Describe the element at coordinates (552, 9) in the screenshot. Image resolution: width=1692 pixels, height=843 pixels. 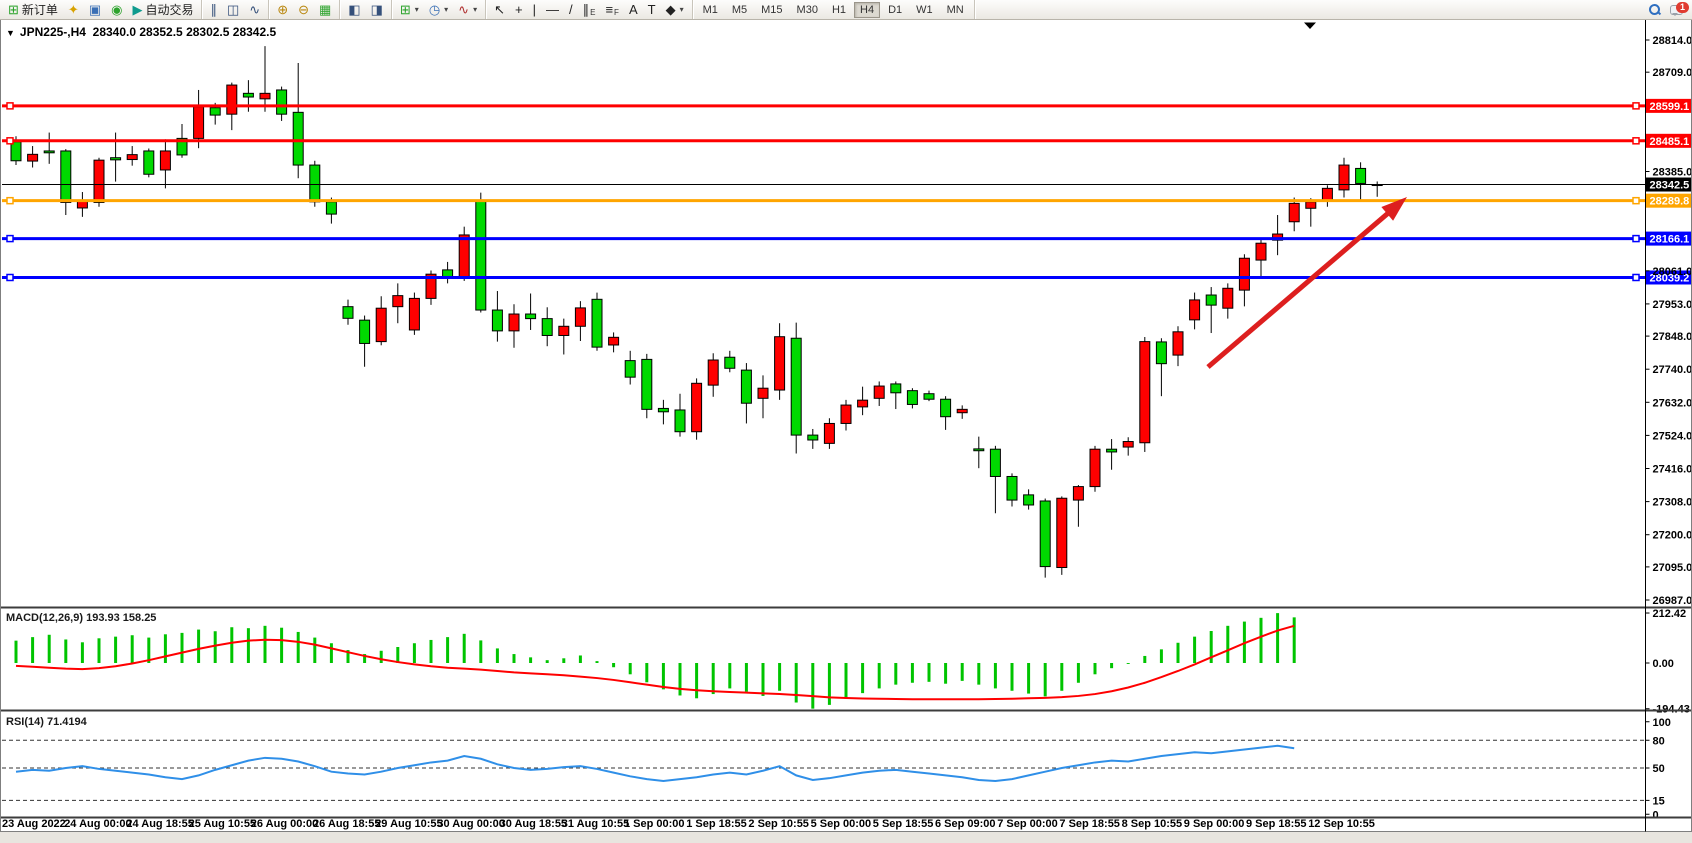
I see `horizontal-line-button: —` at that location.